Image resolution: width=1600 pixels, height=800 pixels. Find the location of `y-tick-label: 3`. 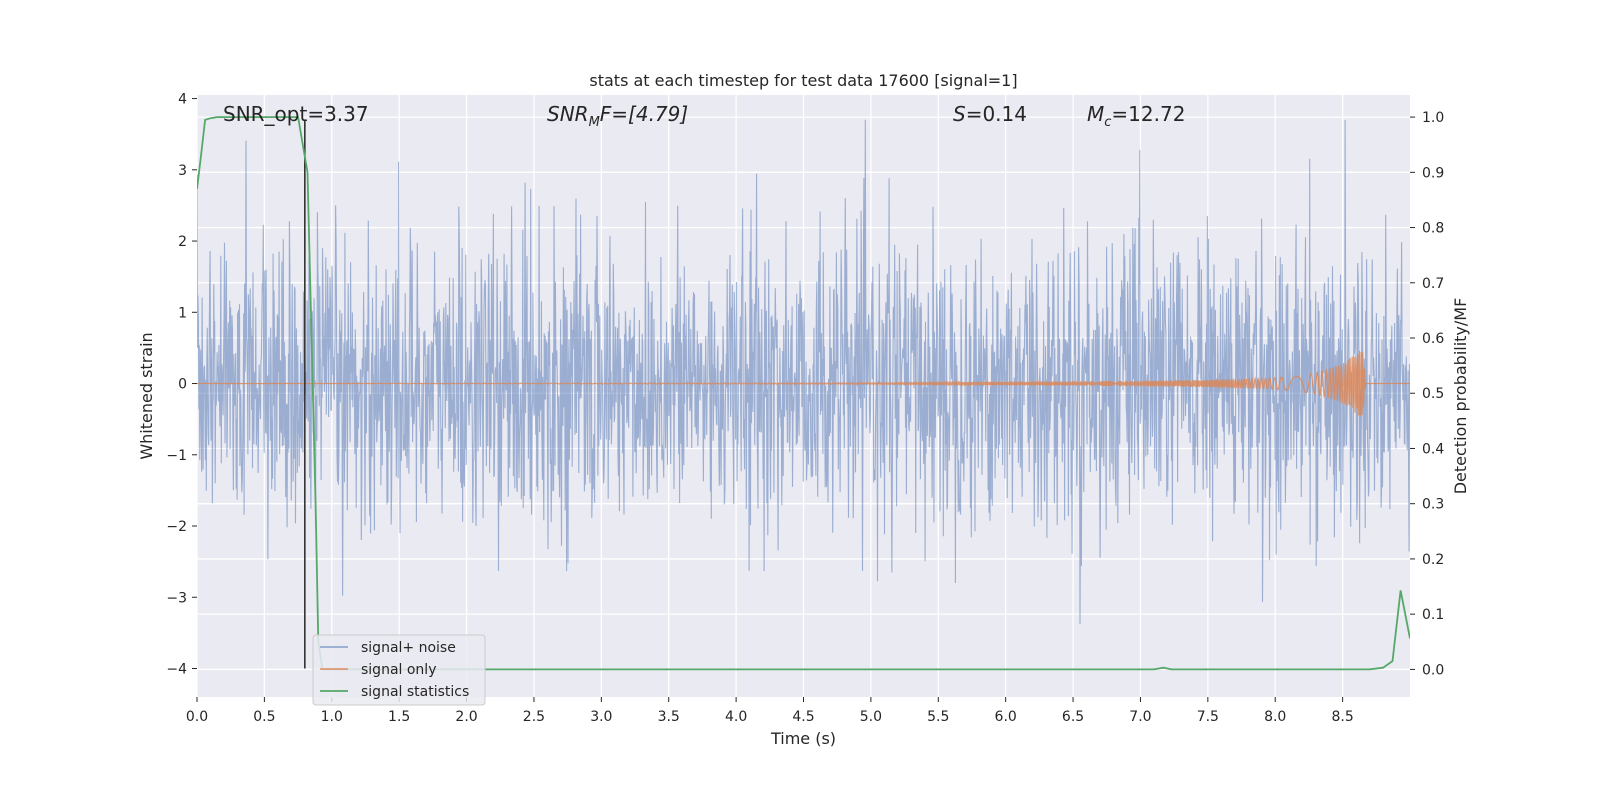

y-tick-label: 3 is located at coordinates (182, 171).